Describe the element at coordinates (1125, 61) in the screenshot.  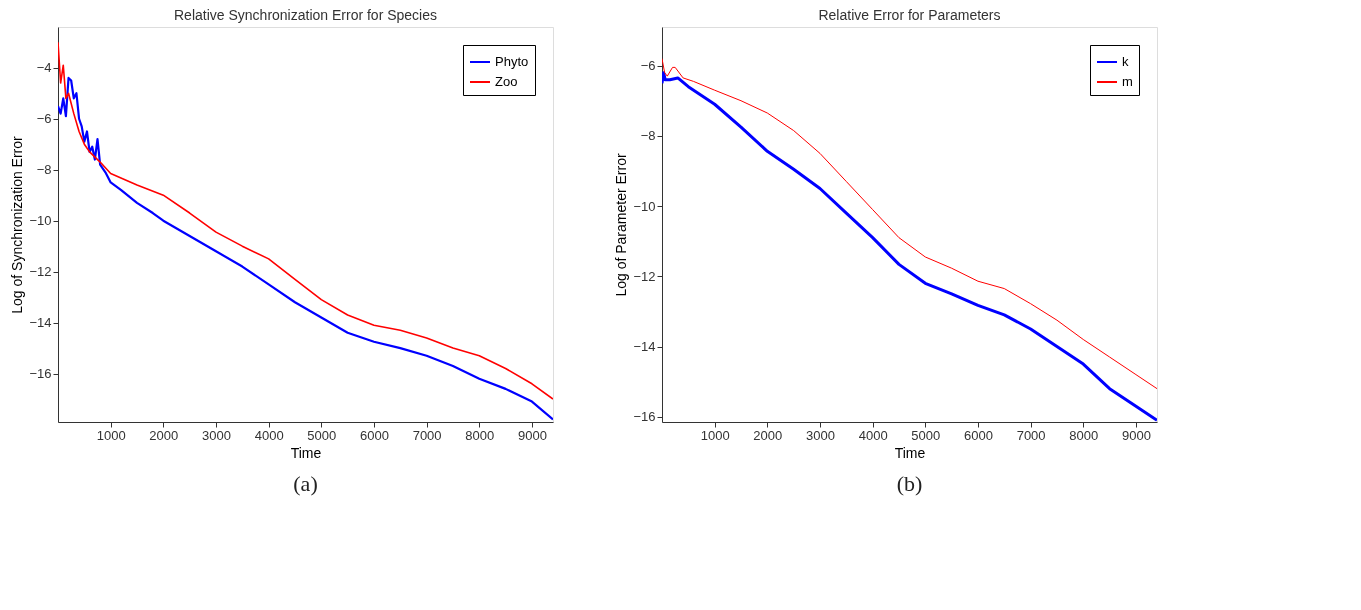
I see `legend-label: k` at that location.